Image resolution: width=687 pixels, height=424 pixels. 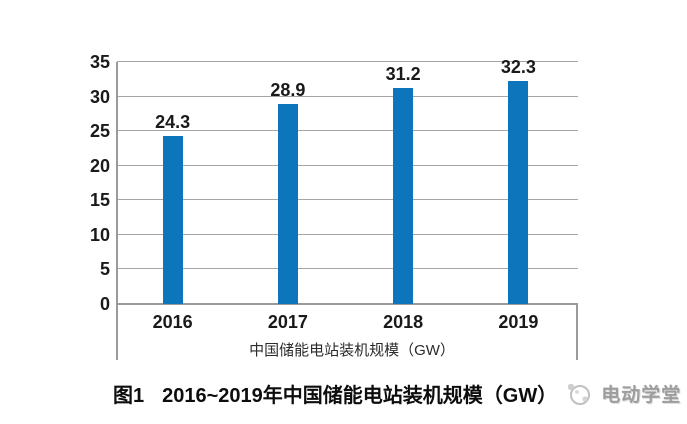 What do you see at coordinates (360, 396) in the screenshot?
I see `figure-title: 2016~2019年中国储能电站装机规模（GW）` at bounding box center [360, 396].